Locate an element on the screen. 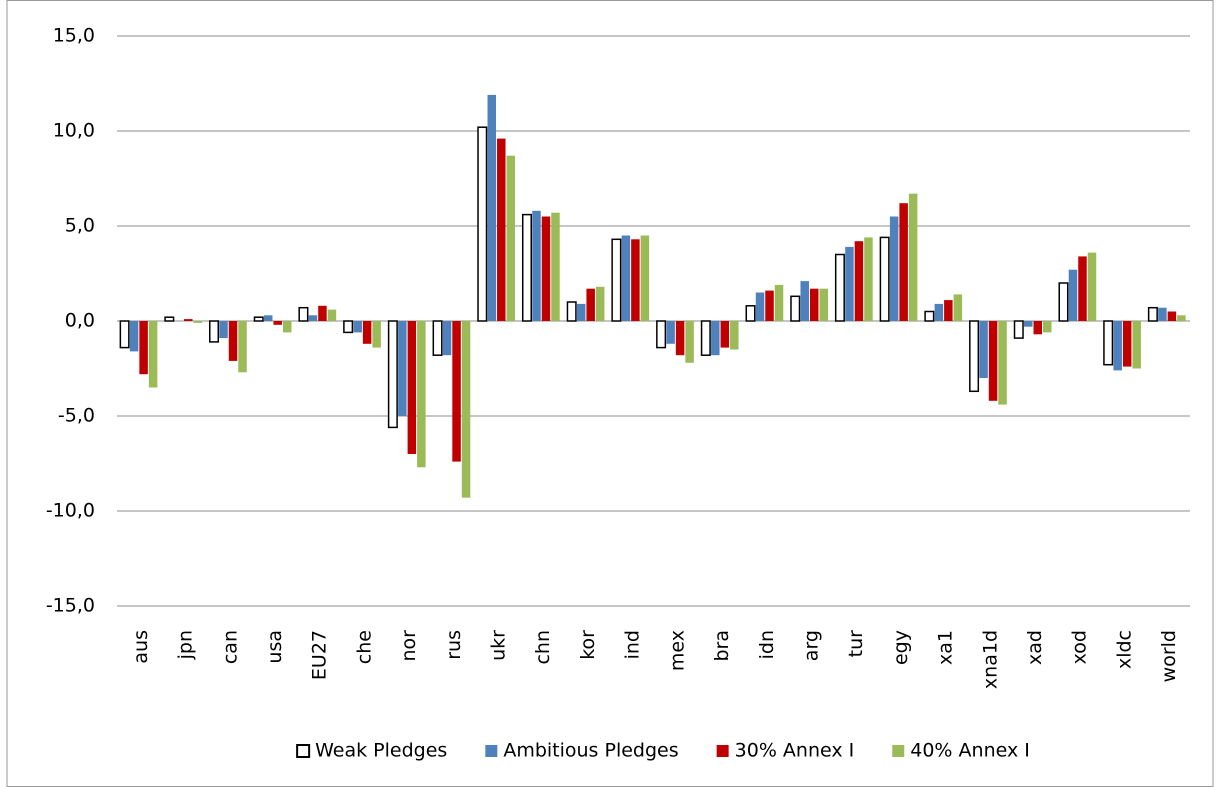 The image size is (1221, 787). x-tick-label: aus is located at coordinates (141, 647).